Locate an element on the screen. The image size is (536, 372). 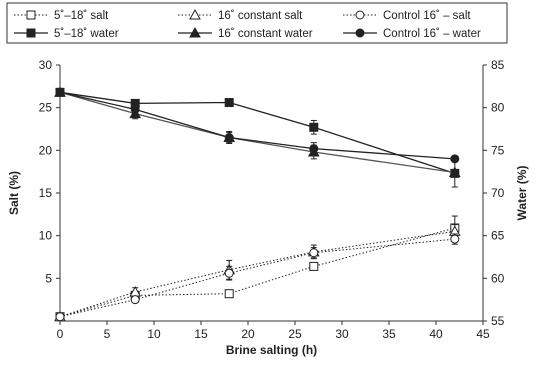
legend-item-2: 16˚ constant salt is located at coordinates (240, 15).